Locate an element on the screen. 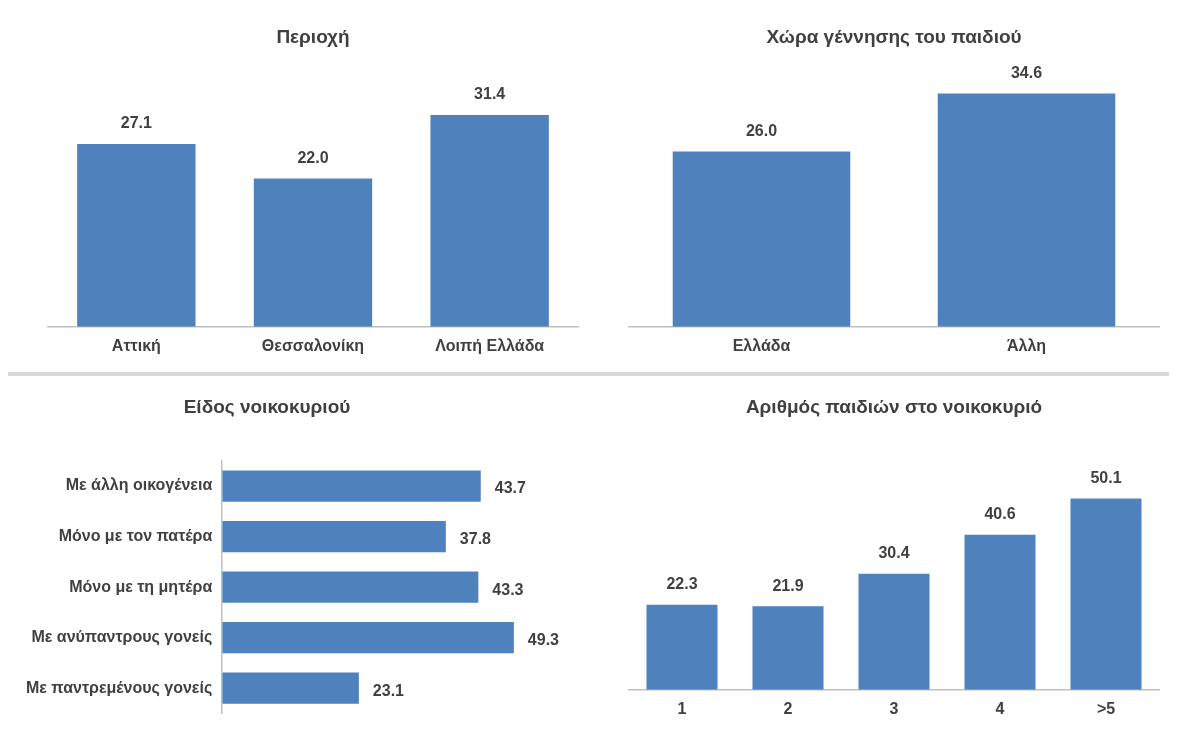 This screenshot has height=745, width=1177. x-tick-label: 3 is located at coordinates (894, 708).